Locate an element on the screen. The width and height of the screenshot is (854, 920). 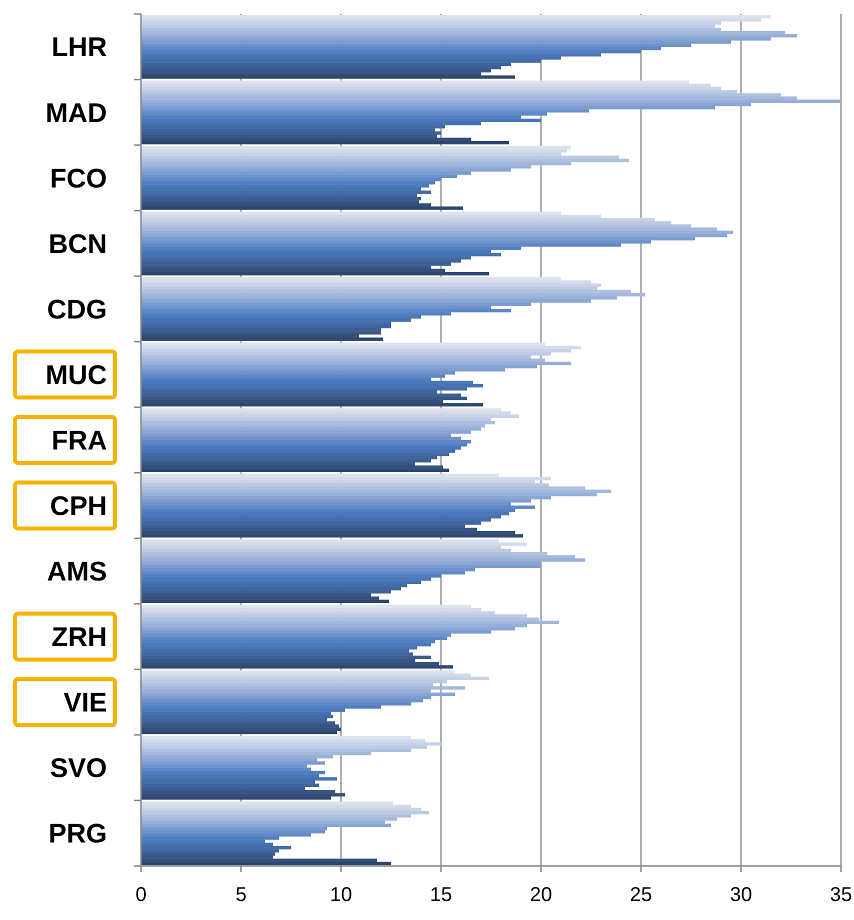
x-tick-label: 35 is located at coordinates (841, 895).